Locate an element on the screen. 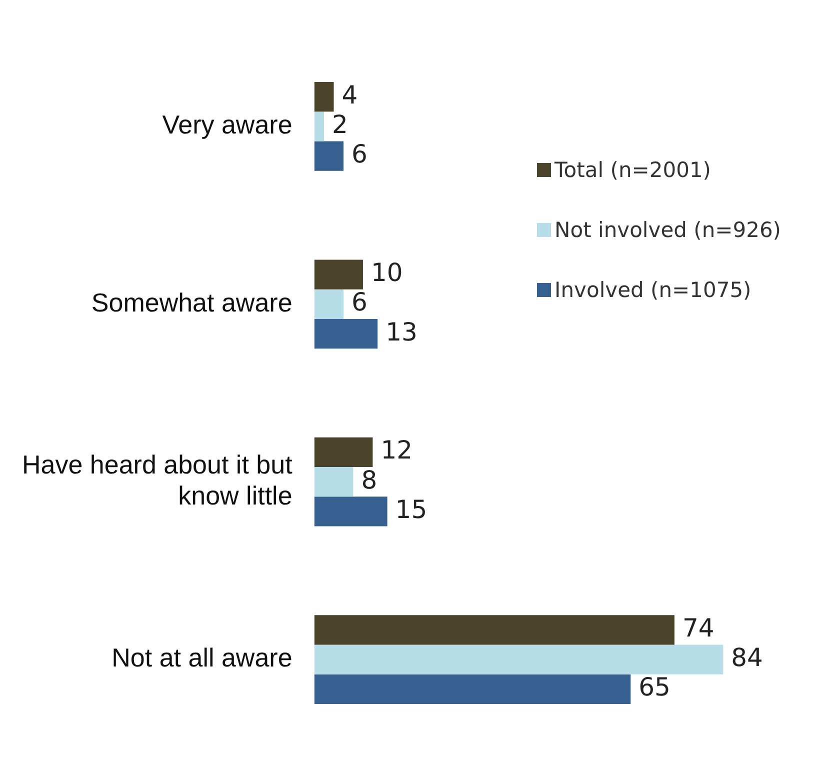 This screenshot has width=819, height=778. data-label: 8 is located at coordinates (369, 479).